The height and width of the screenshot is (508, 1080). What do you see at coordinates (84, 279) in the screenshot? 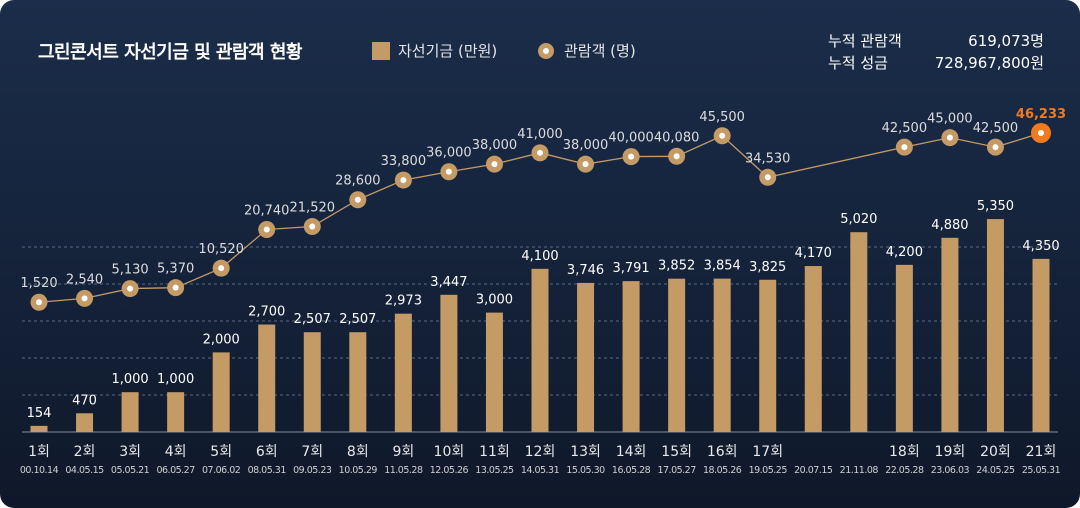
I see `line-value-label: 2,540` at bounding box center [84, 279].